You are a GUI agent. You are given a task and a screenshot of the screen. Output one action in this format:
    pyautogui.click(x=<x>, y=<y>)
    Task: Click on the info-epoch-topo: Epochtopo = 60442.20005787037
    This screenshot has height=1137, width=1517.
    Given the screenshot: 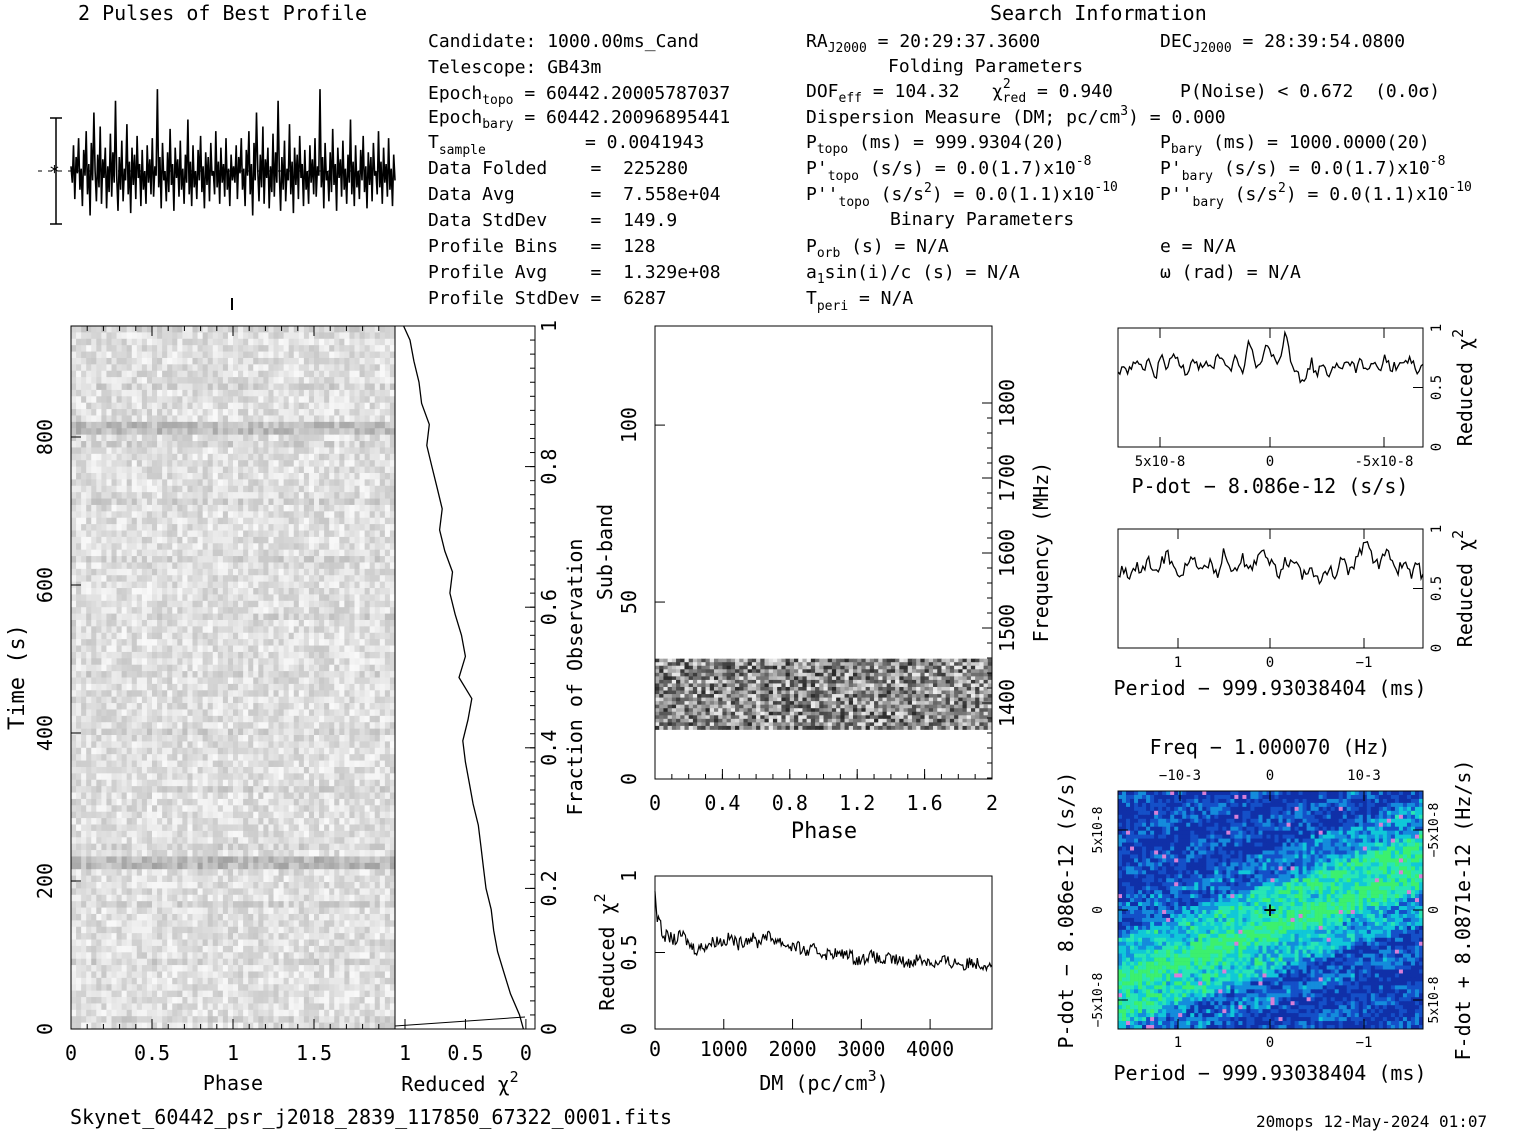 What is the action you would take?
    pyautogui.click(x=579, y=95)
    